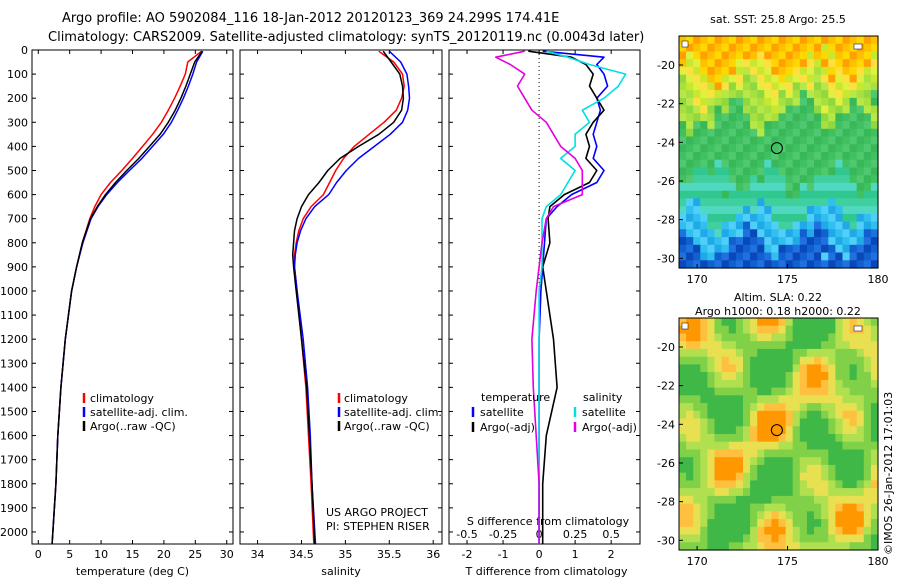 Image resolution: width=900 pixels, height=580 pixels. What do you see at coordinates (14, 484) in the screenshot?
I see `depth-tick-label: 1800` at bounding box center [14, 484].